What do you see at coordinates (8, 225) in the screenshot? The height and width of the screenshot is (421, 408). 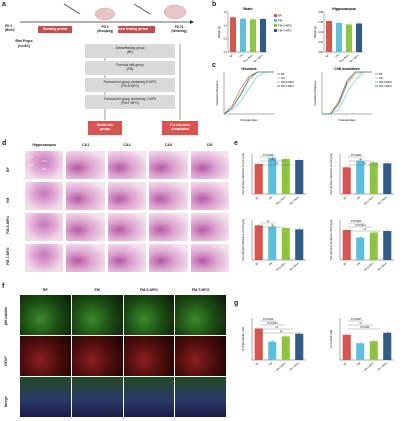 I see `panel-d-row-label: FM-S-MFG` at bounding box center [8, 225].